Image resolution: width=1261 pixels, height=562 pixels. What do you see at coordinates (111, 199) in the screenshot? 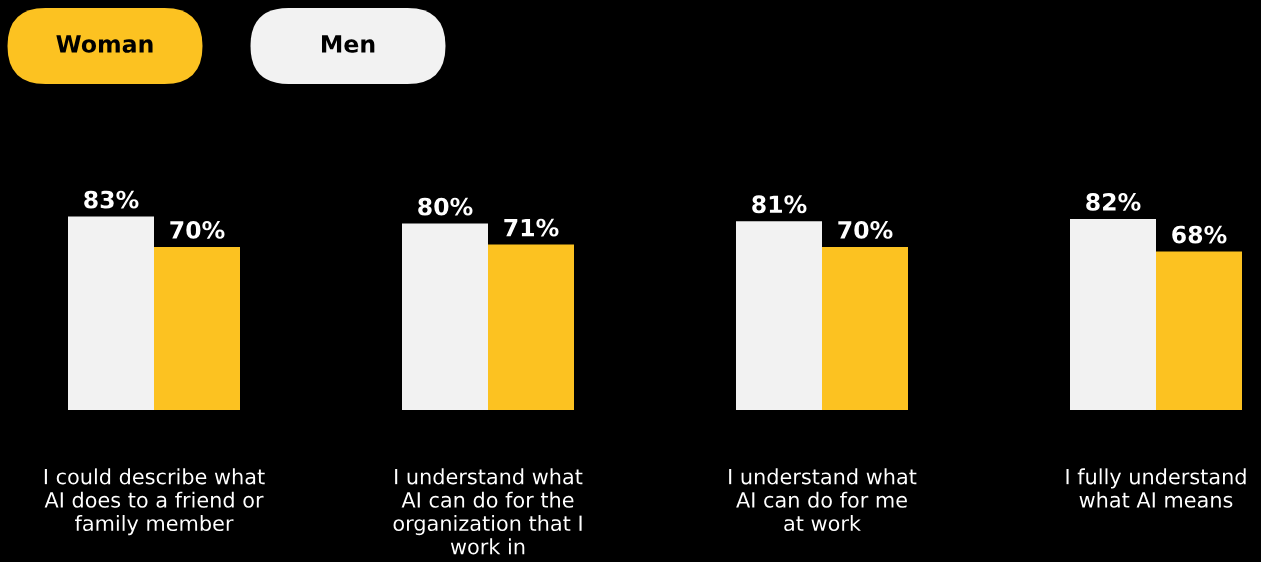
I see `data-label: 83%` at bounding box center [111, 199].